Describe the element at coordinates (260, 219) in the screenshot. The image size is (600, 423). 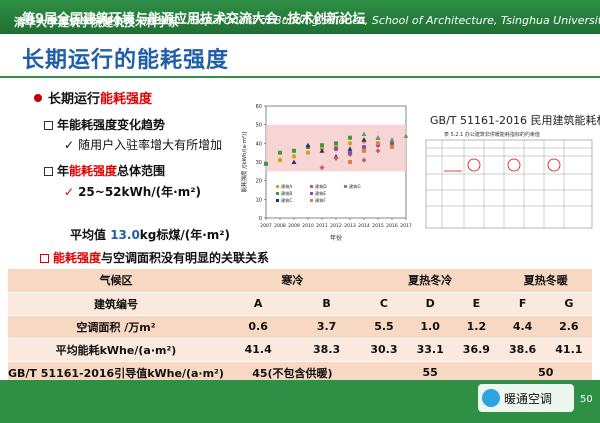
I see `y-tick-label: 0` at that location.